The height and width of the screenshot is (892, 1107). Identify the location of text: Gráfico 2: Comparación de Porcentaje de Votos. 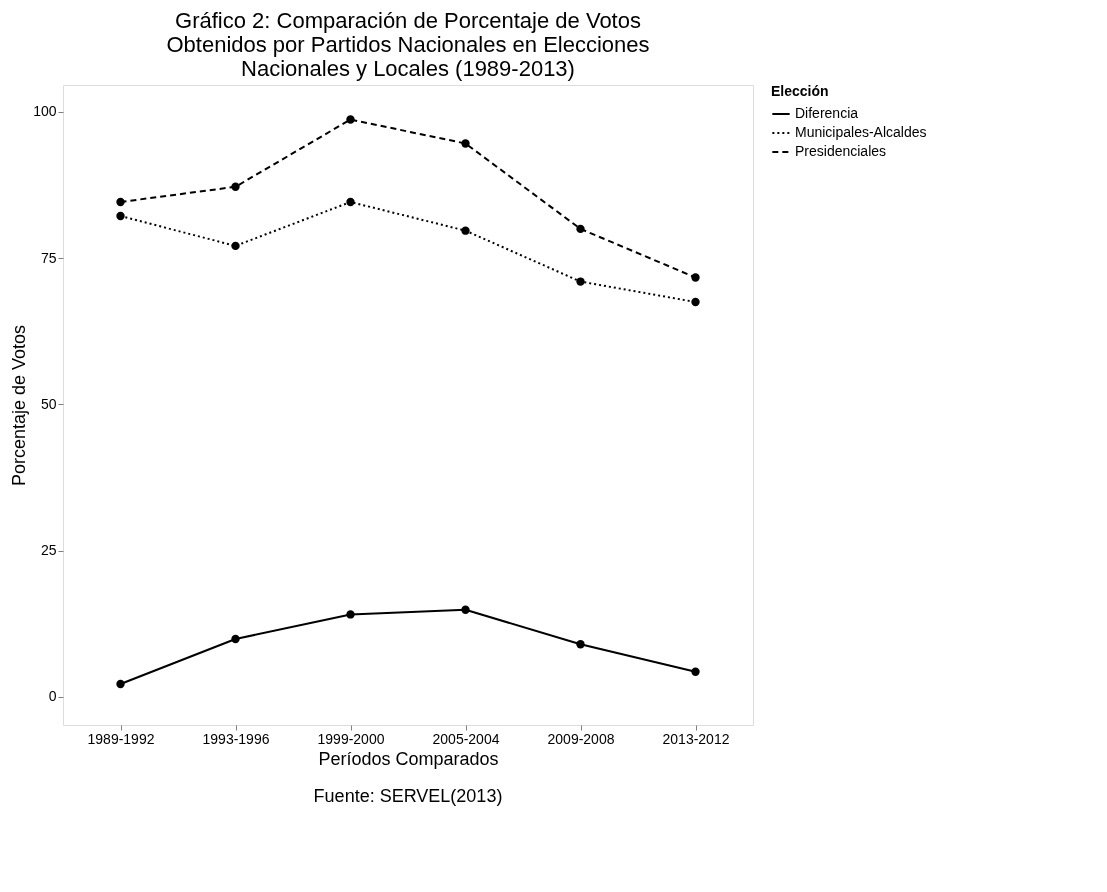
(408, 20).